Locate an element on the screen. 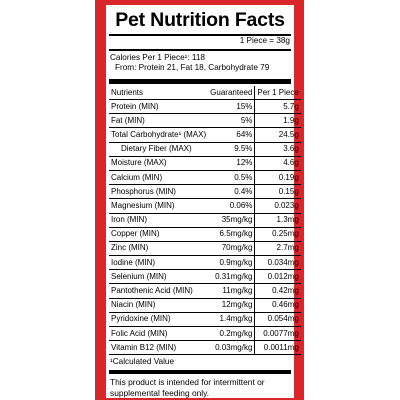 This screenshot has height=400, width=400. per-piece-value: 0.42mg is located at coordinates (277, 291).